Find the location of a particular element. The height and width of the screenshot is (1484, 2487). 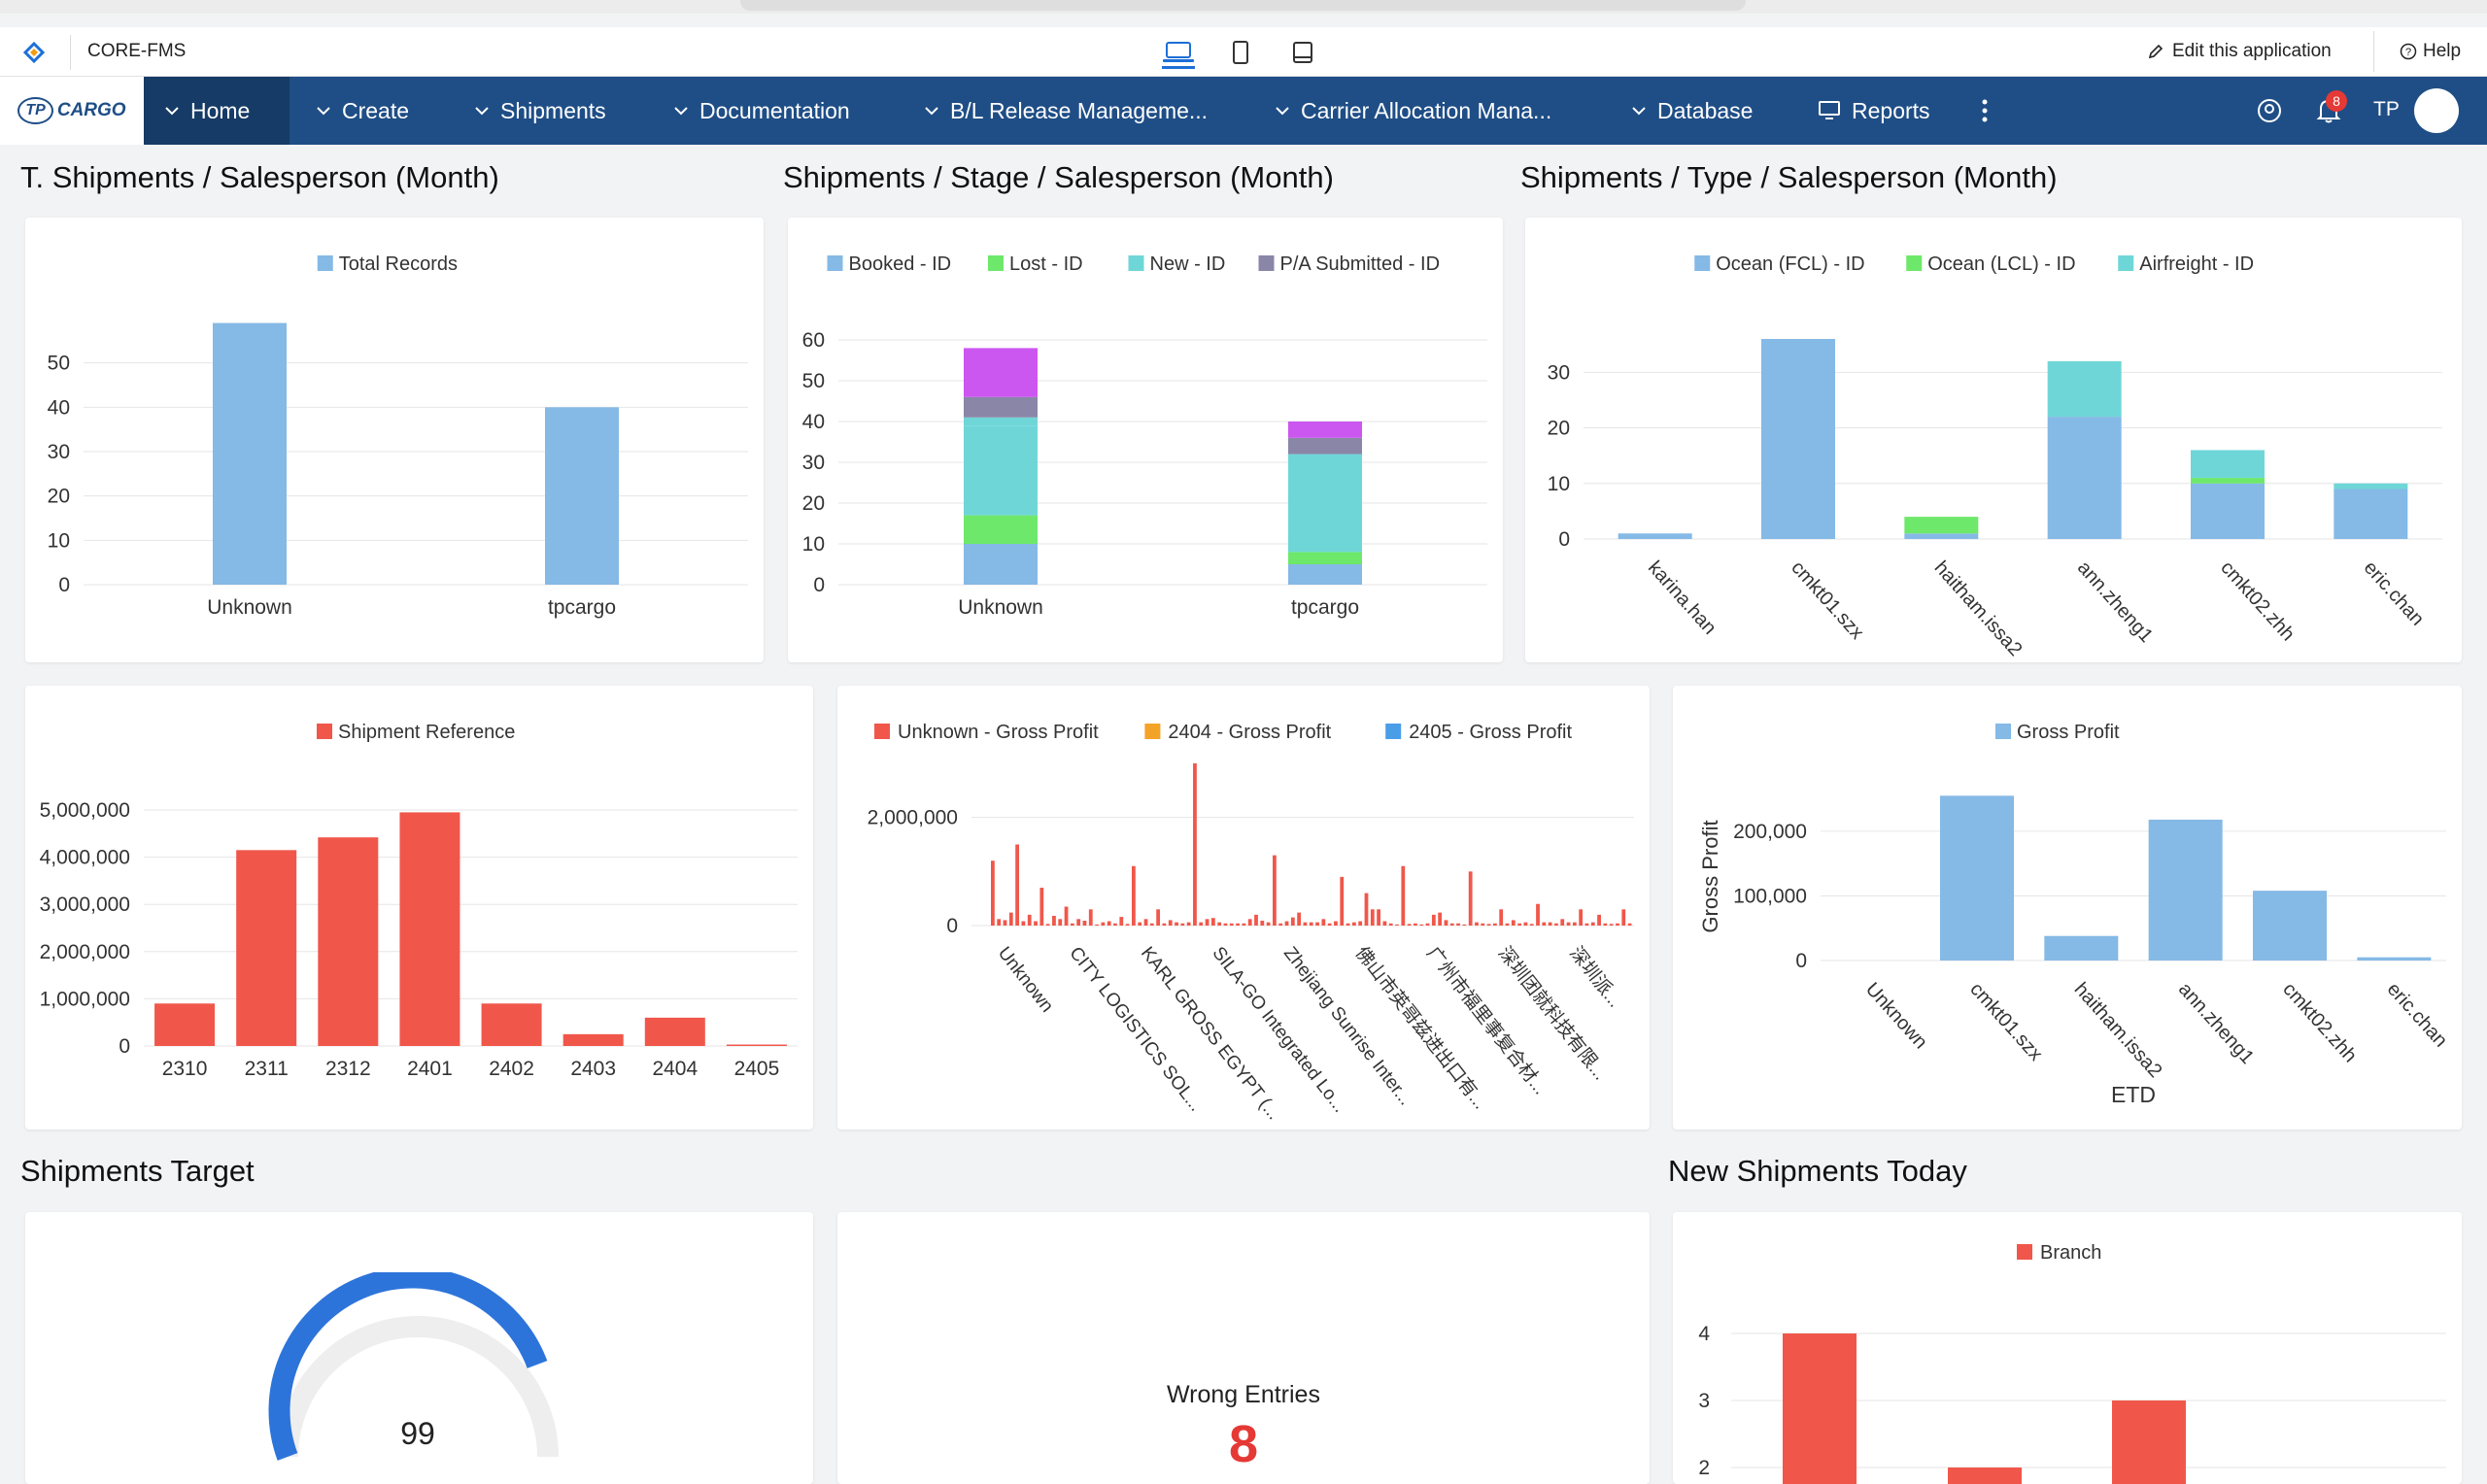

tablet-view-icon is located at coordinates (1240, 52).